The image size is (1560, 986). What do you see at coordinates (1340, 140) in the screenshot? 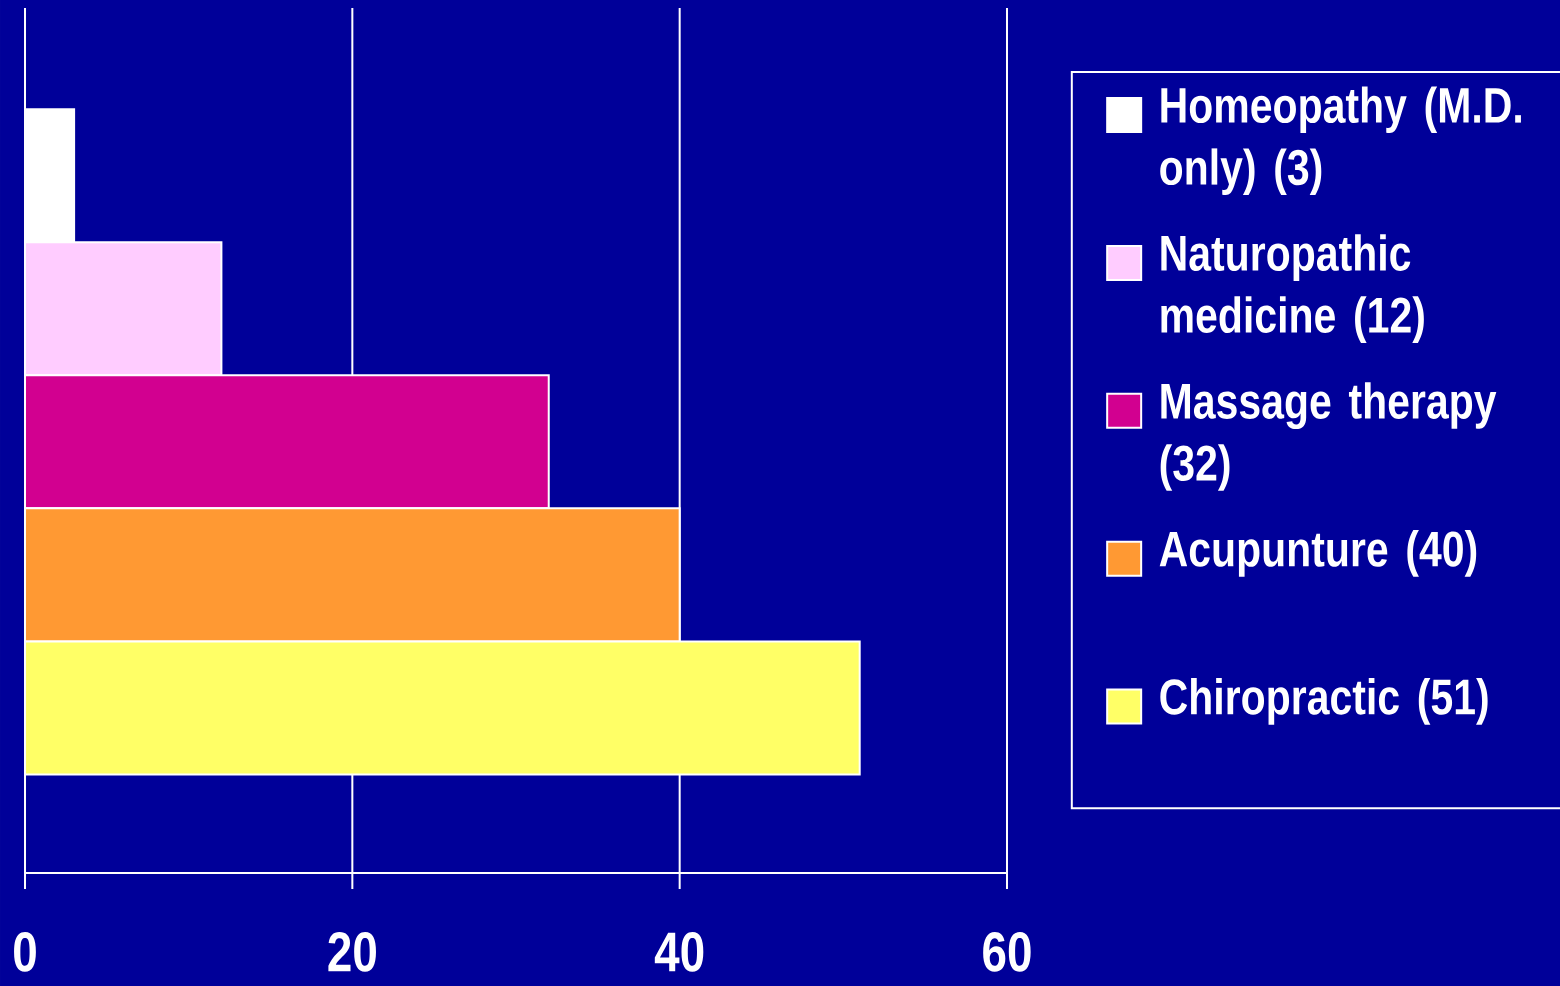
I see `legend-label: Homeopathy (M.D. only) (3)` at bounding box center [1340, 140].